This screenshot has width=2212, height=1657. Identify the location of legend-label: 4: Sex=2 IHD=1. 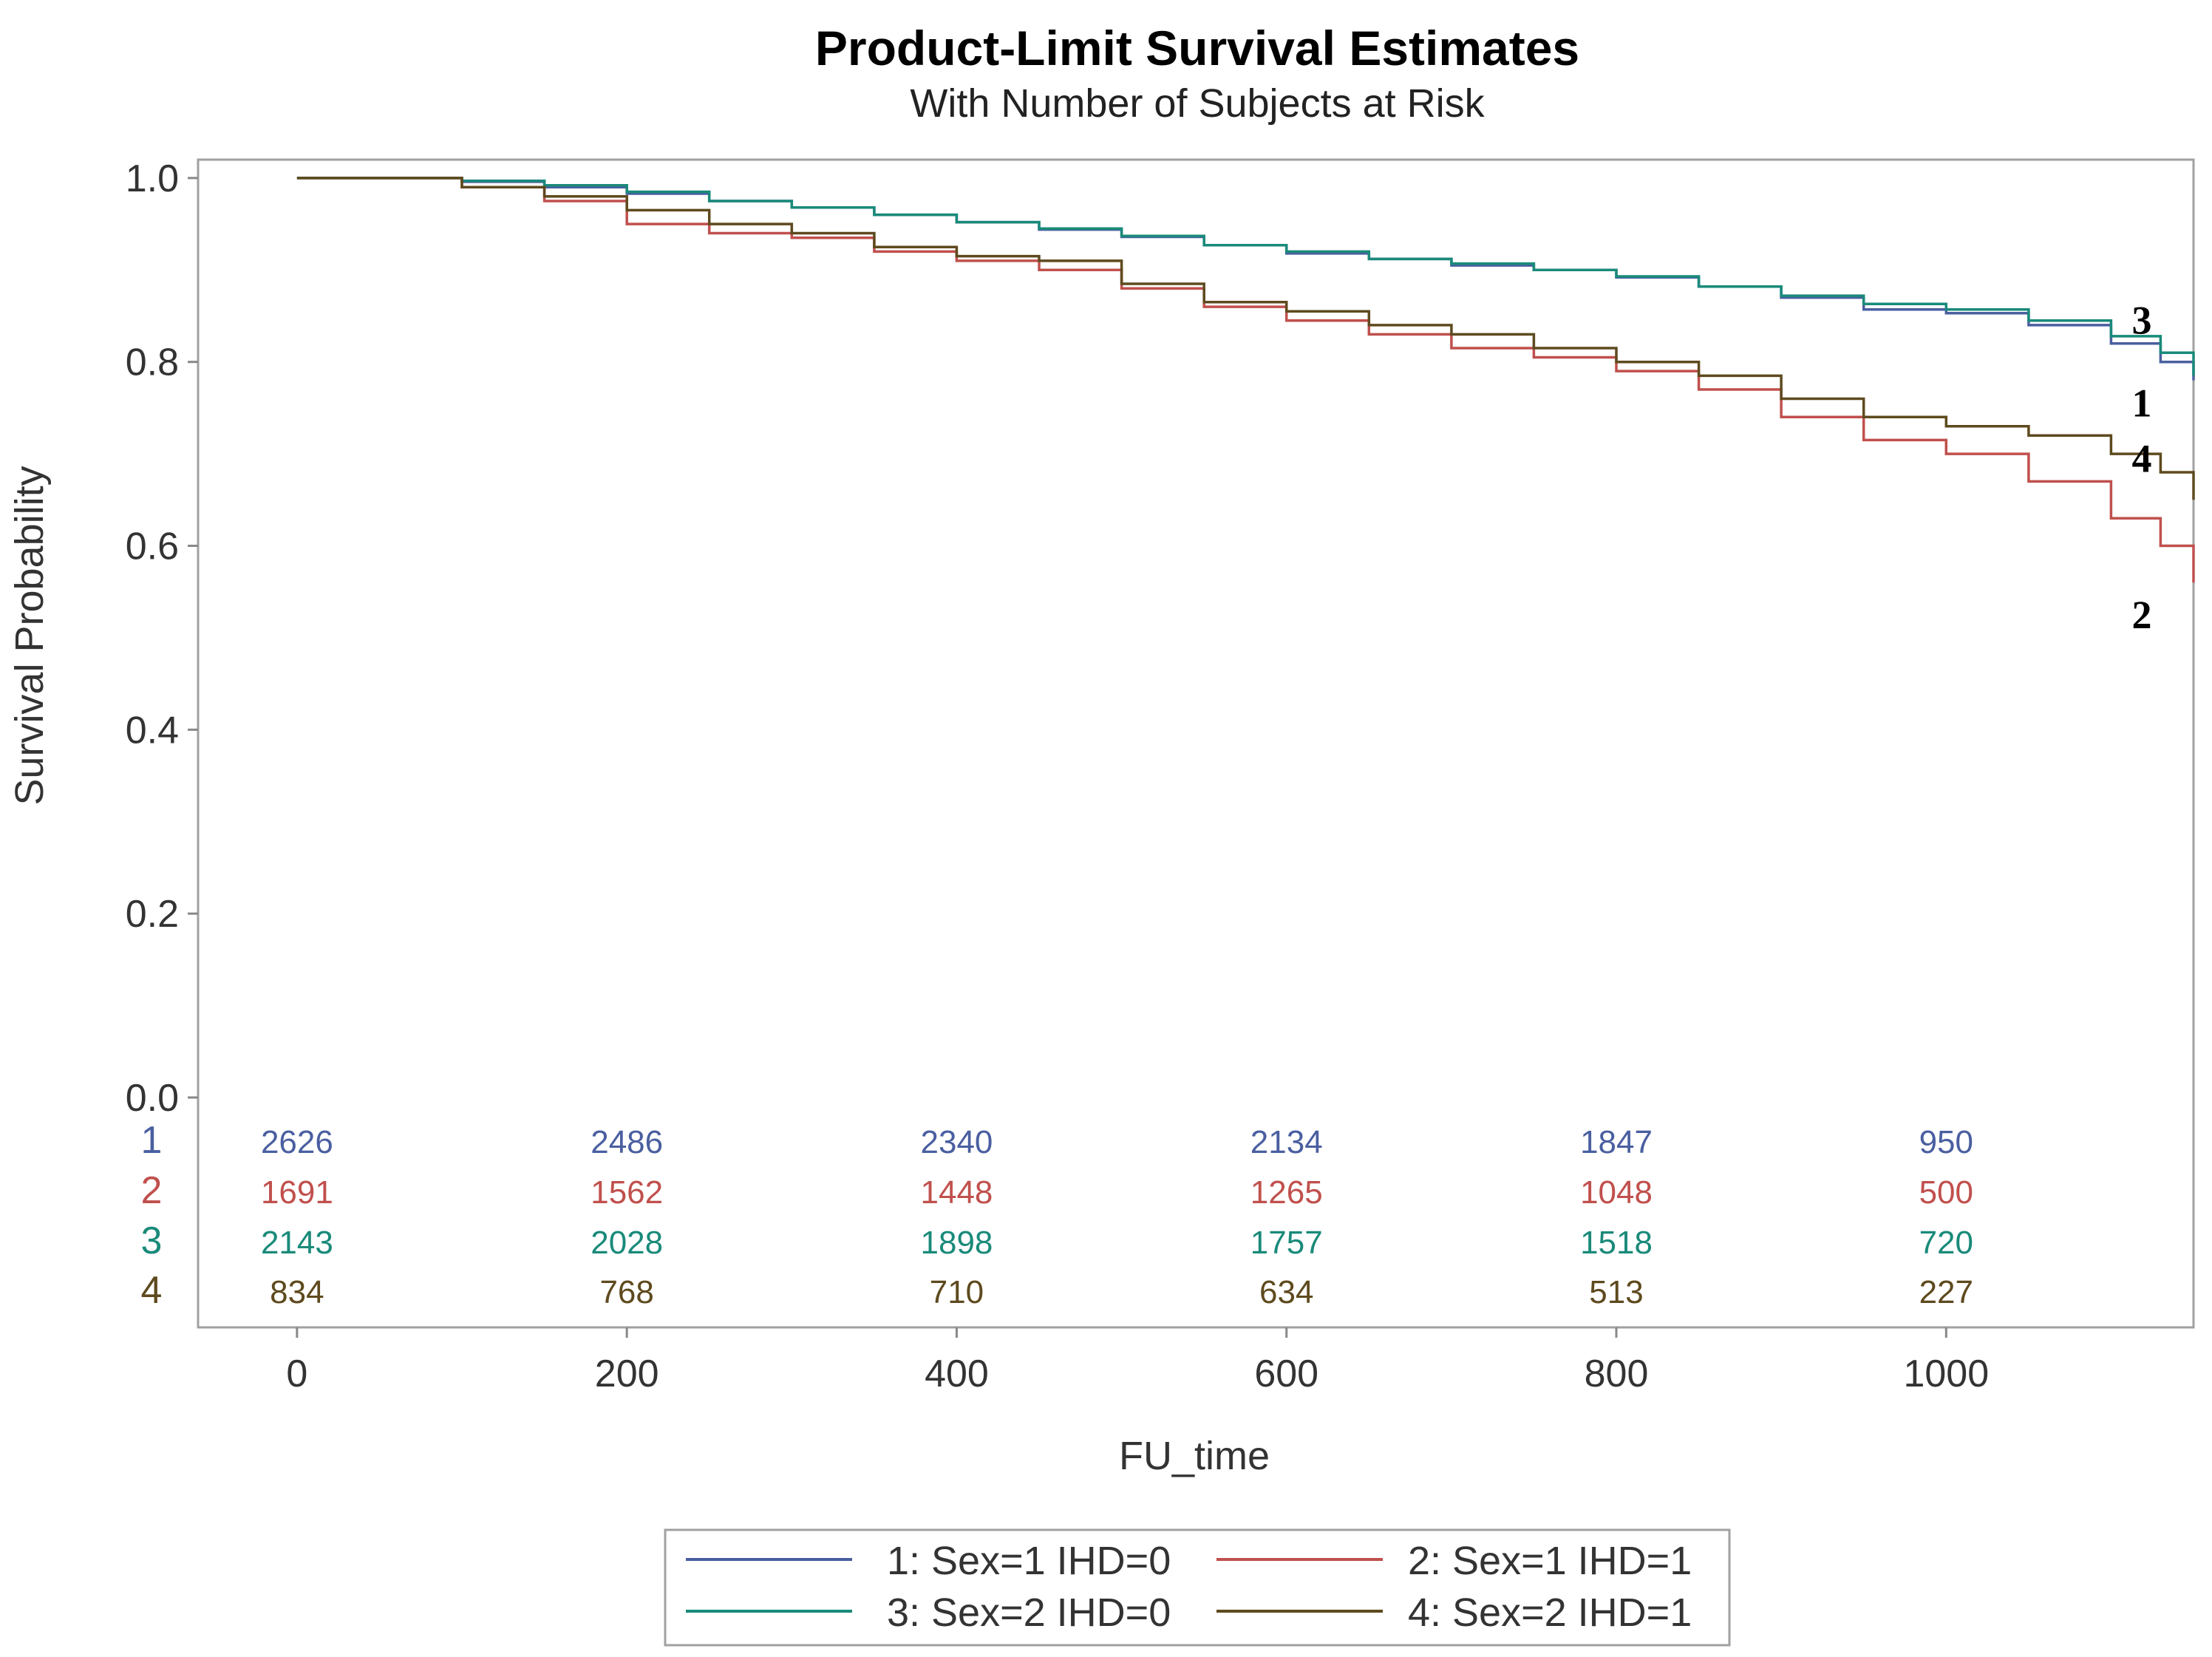
(1550, 1612).